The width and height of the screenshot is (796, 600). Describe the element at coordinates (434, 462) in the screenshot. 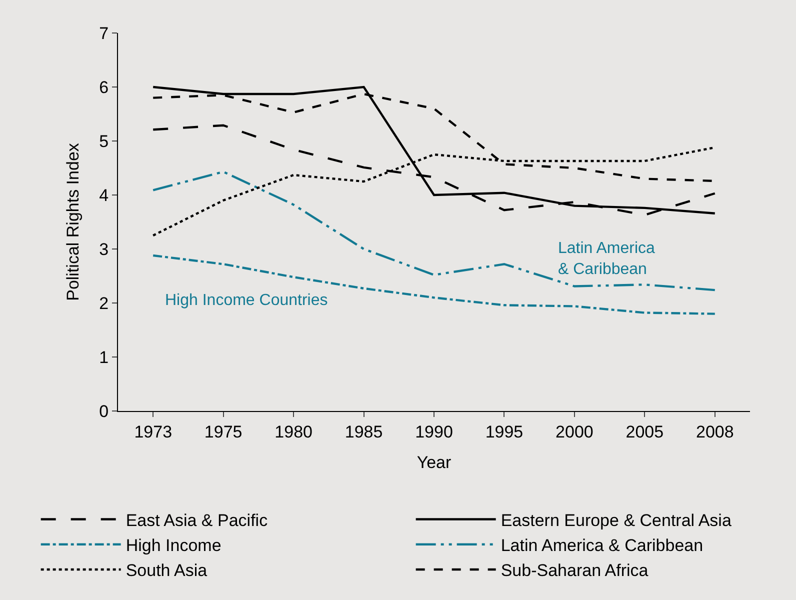

I see `x-axis-title: Year` at that location.